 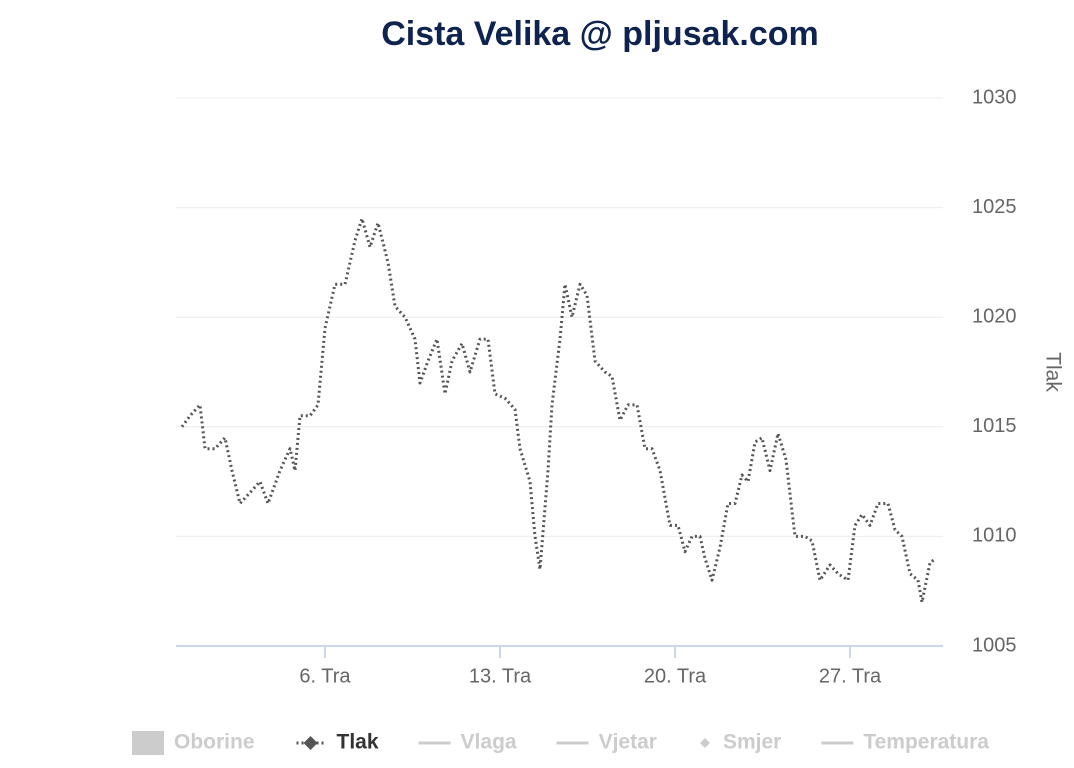 What do you see at coordinates (500, 676) in the screenshot?
I see `x-tick-label: 13. Tra` at bounding box center [500, 676].